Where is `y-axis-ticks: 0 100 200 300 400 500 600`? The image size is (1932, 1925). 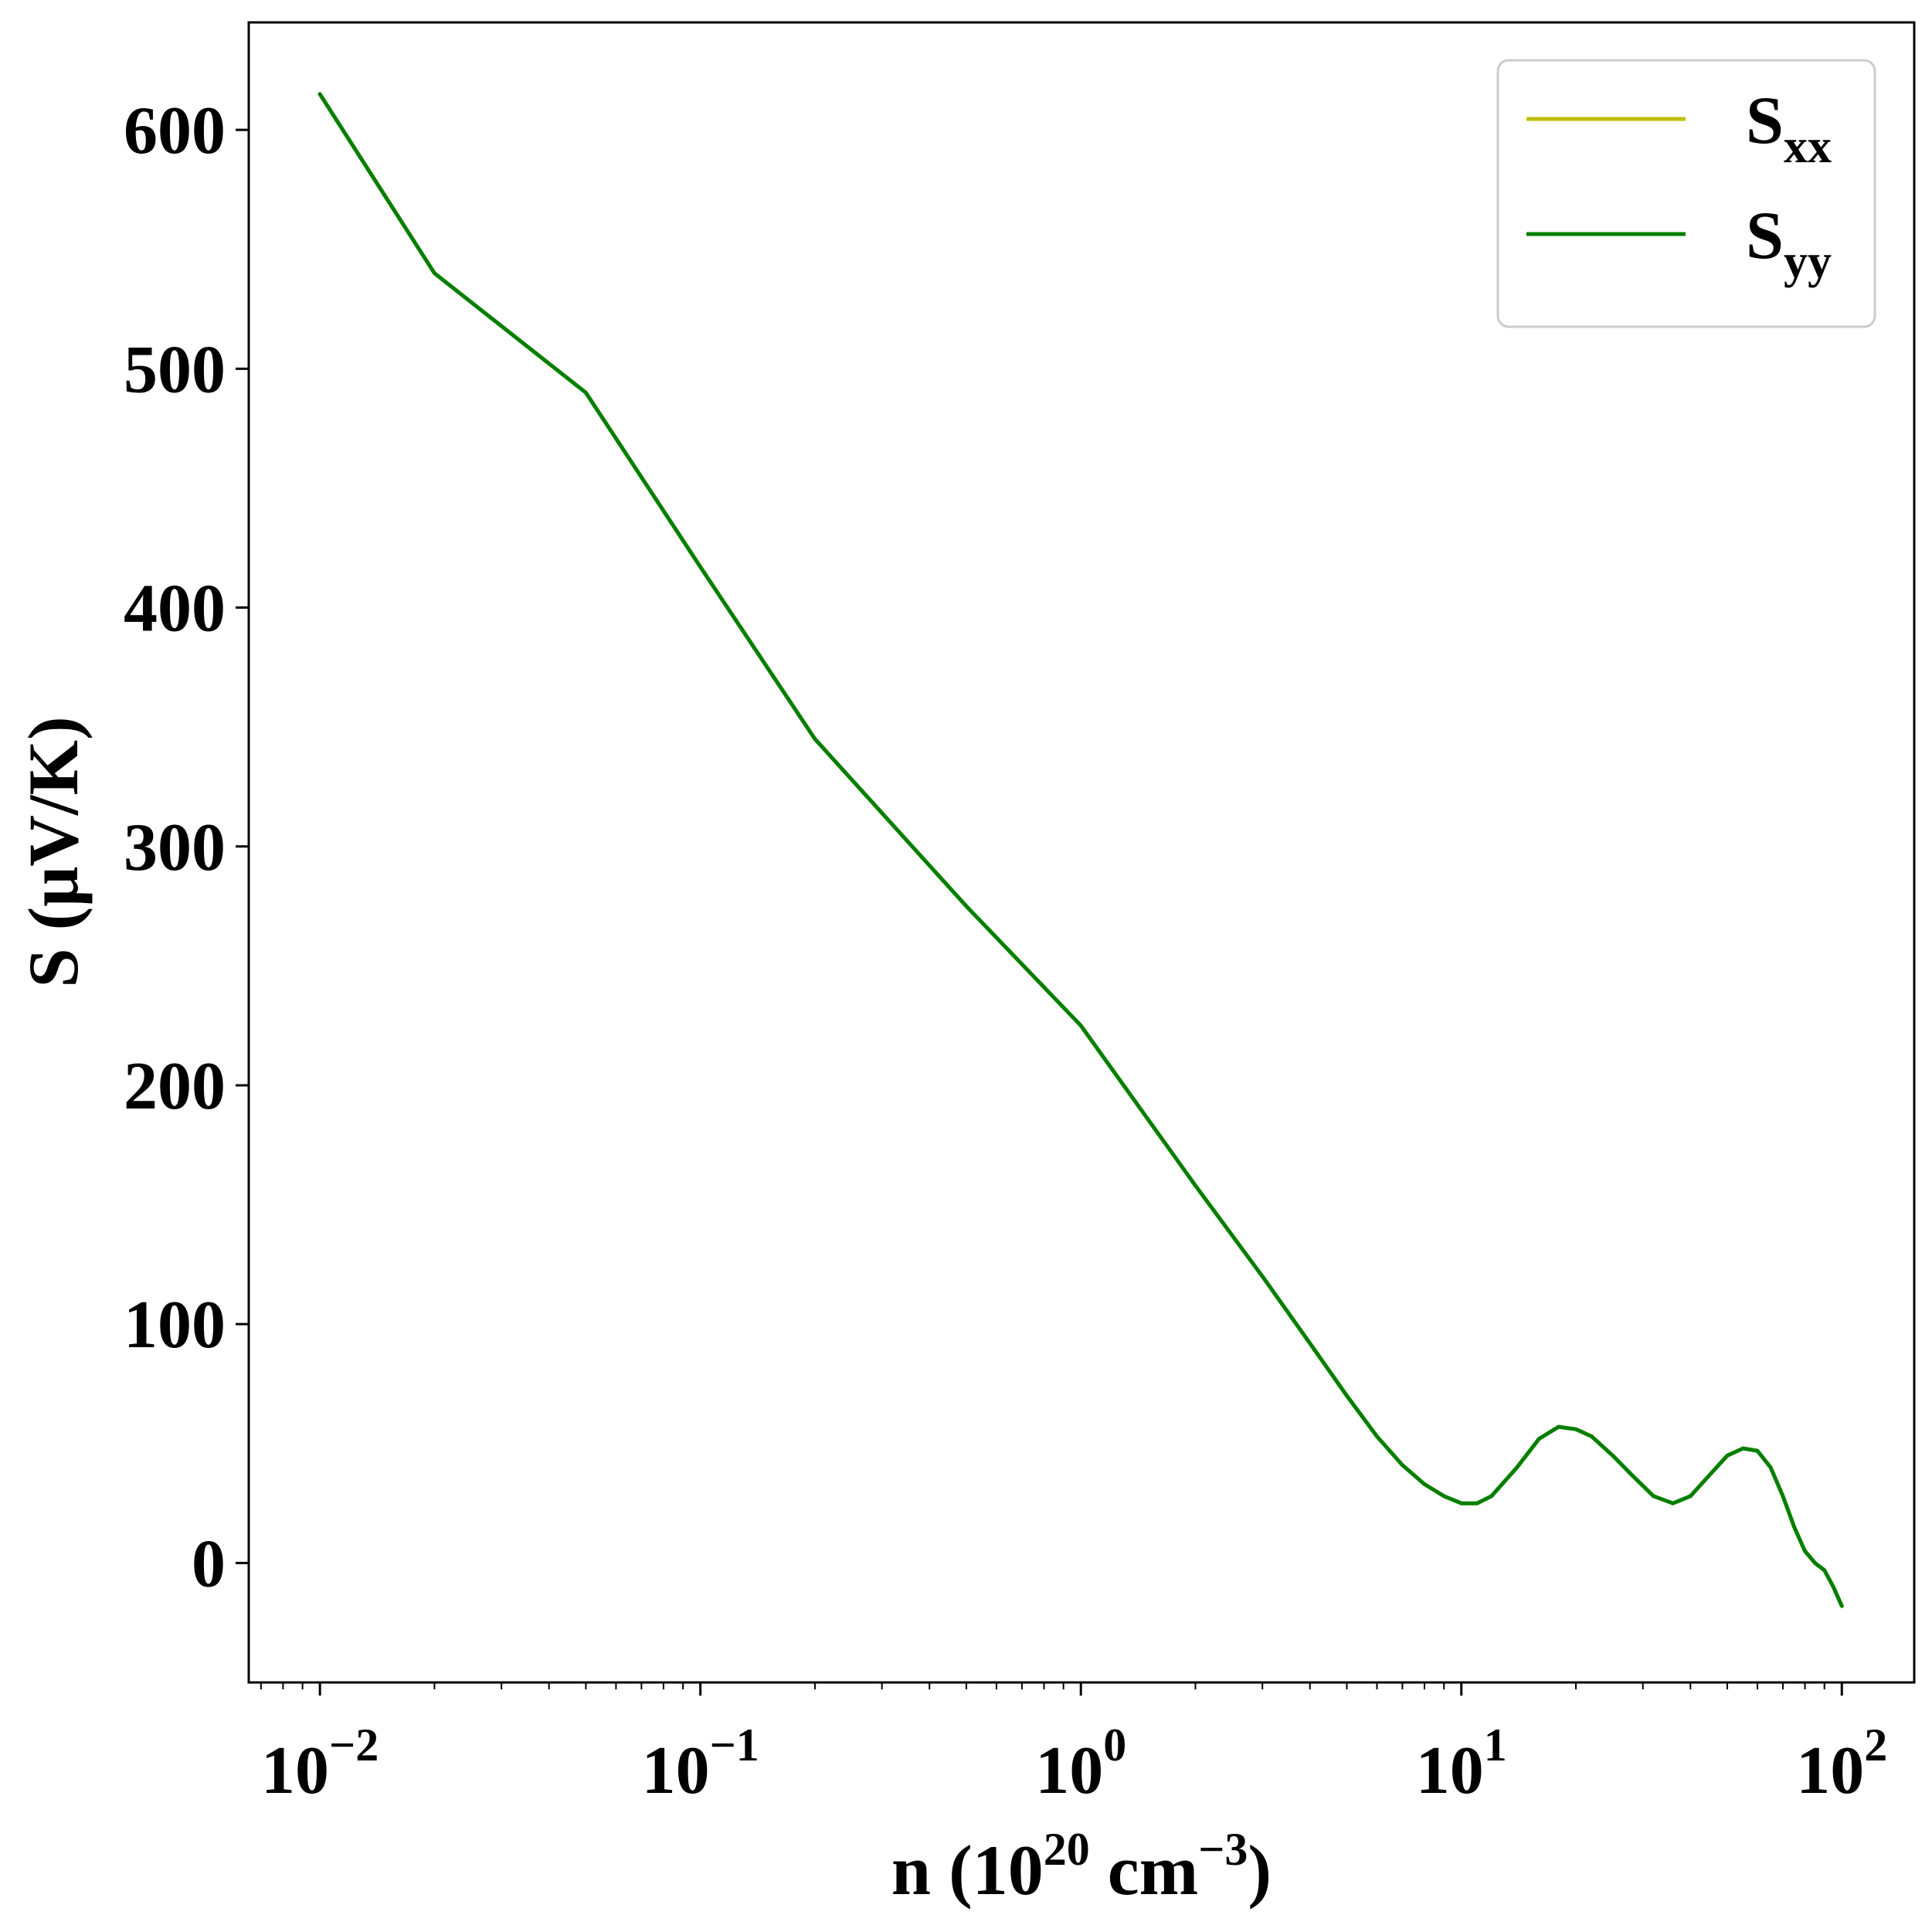
y-axis-ticks: 0 100 200 300 400 500 600 is located at coordinates (186, 847).